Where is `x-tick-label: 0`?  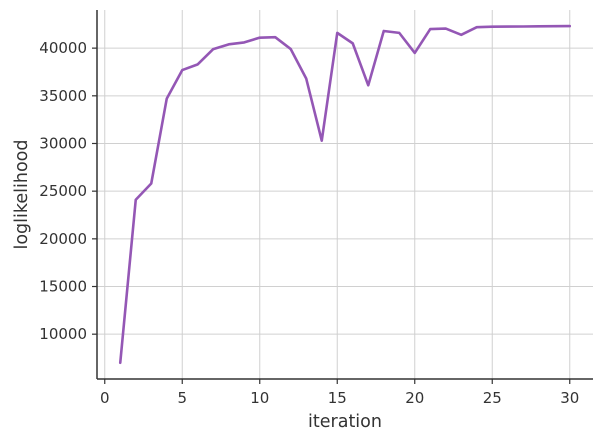
x-tick-label: 0 is located at coordinates (105, 398).